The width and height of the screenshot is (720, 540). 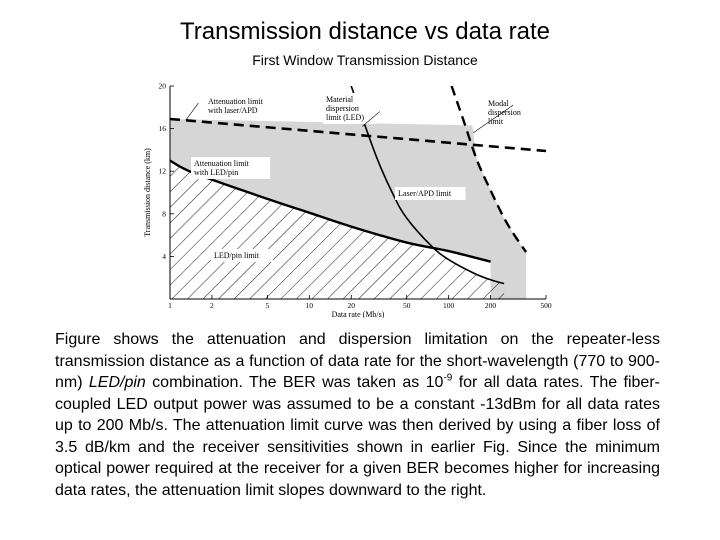 What do you see at coordinates (163, 171) in the screenshot?
I see `y-tick-label-12: 12` at bounding box center [163, 171].